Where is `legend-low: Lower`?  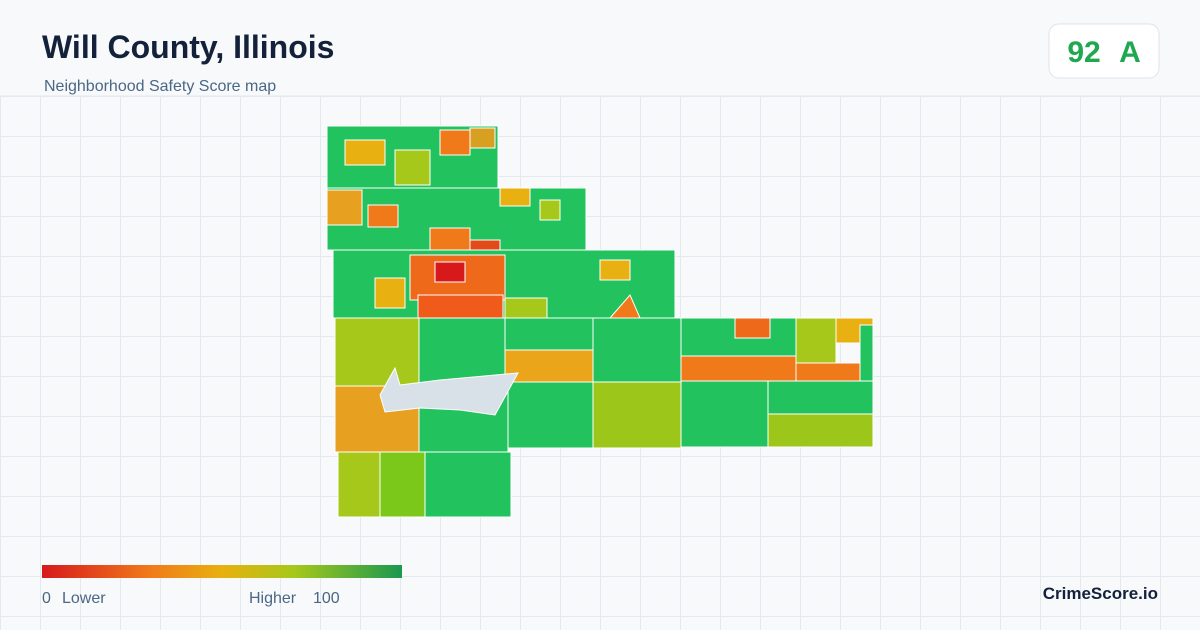
legend-low: Lower is located at coordinates (84, 598).